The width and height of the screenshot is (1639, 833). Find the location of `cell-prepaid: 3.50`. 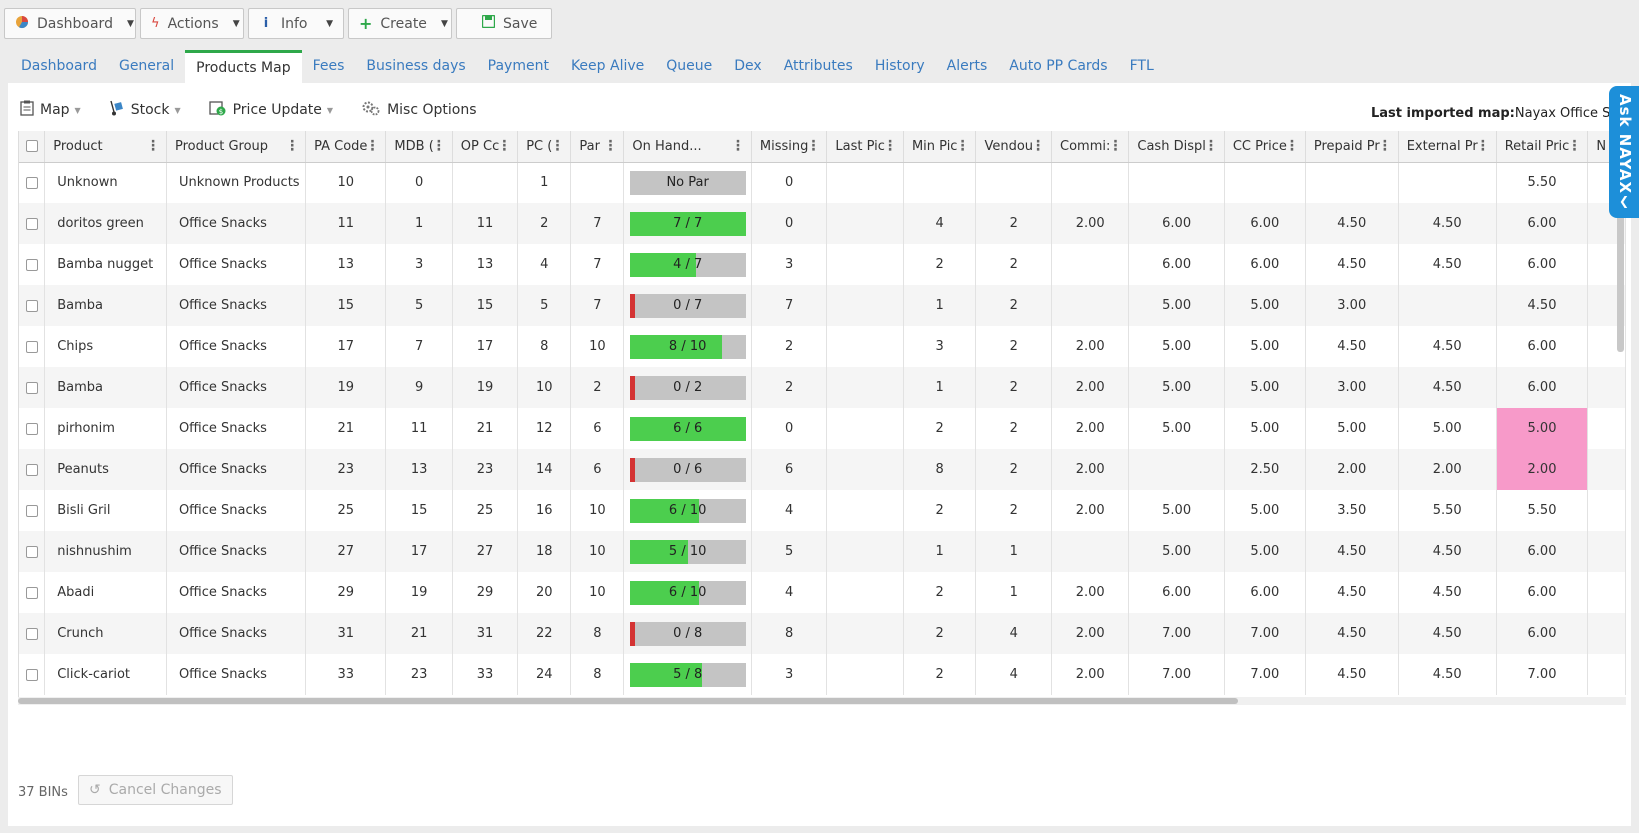

cell-prepaid: 3.50 is located at coordinates (1352, 510).